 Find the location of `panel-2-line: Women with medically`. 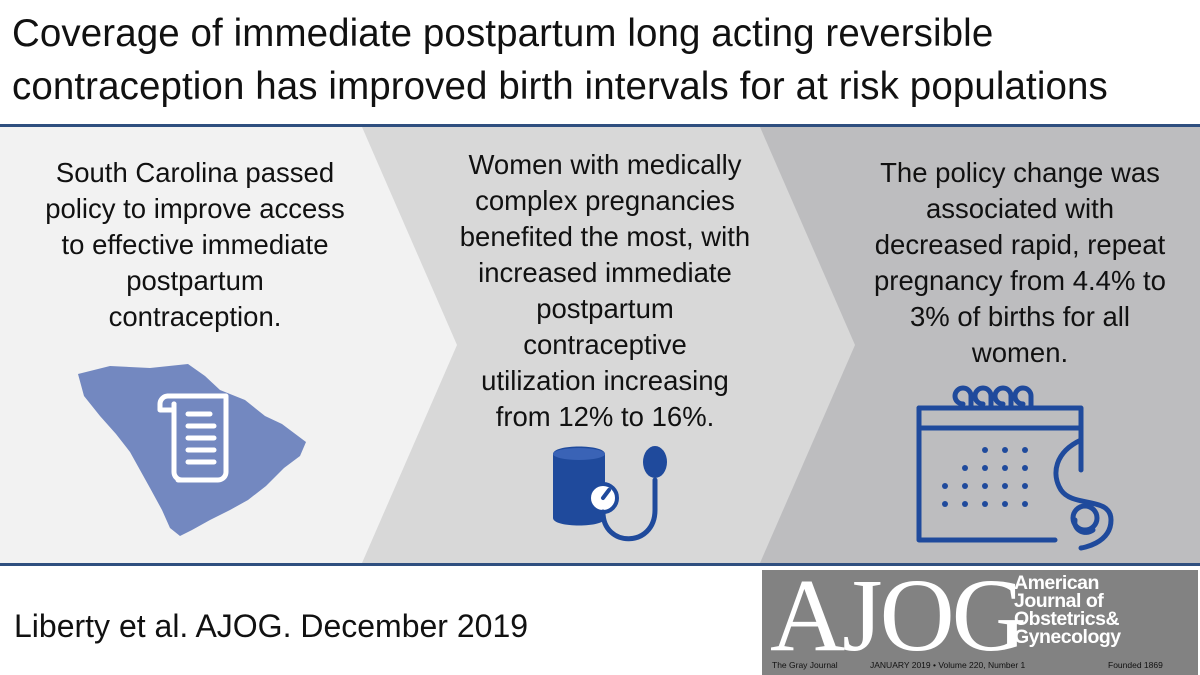

panel-2-line: Women with medically is located at coordinates (605, 164).